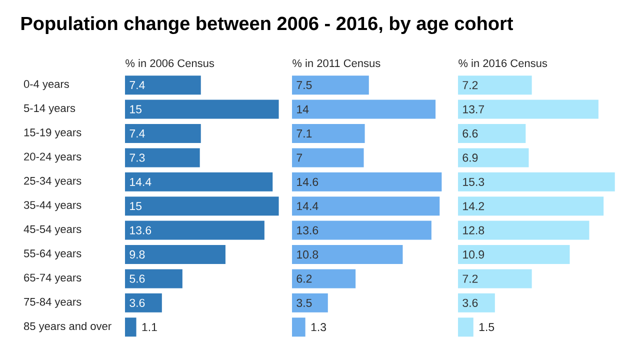 The height and width of the screenshot is (349, 630). I want to click on data-label: 13.7, so click(473, 109).